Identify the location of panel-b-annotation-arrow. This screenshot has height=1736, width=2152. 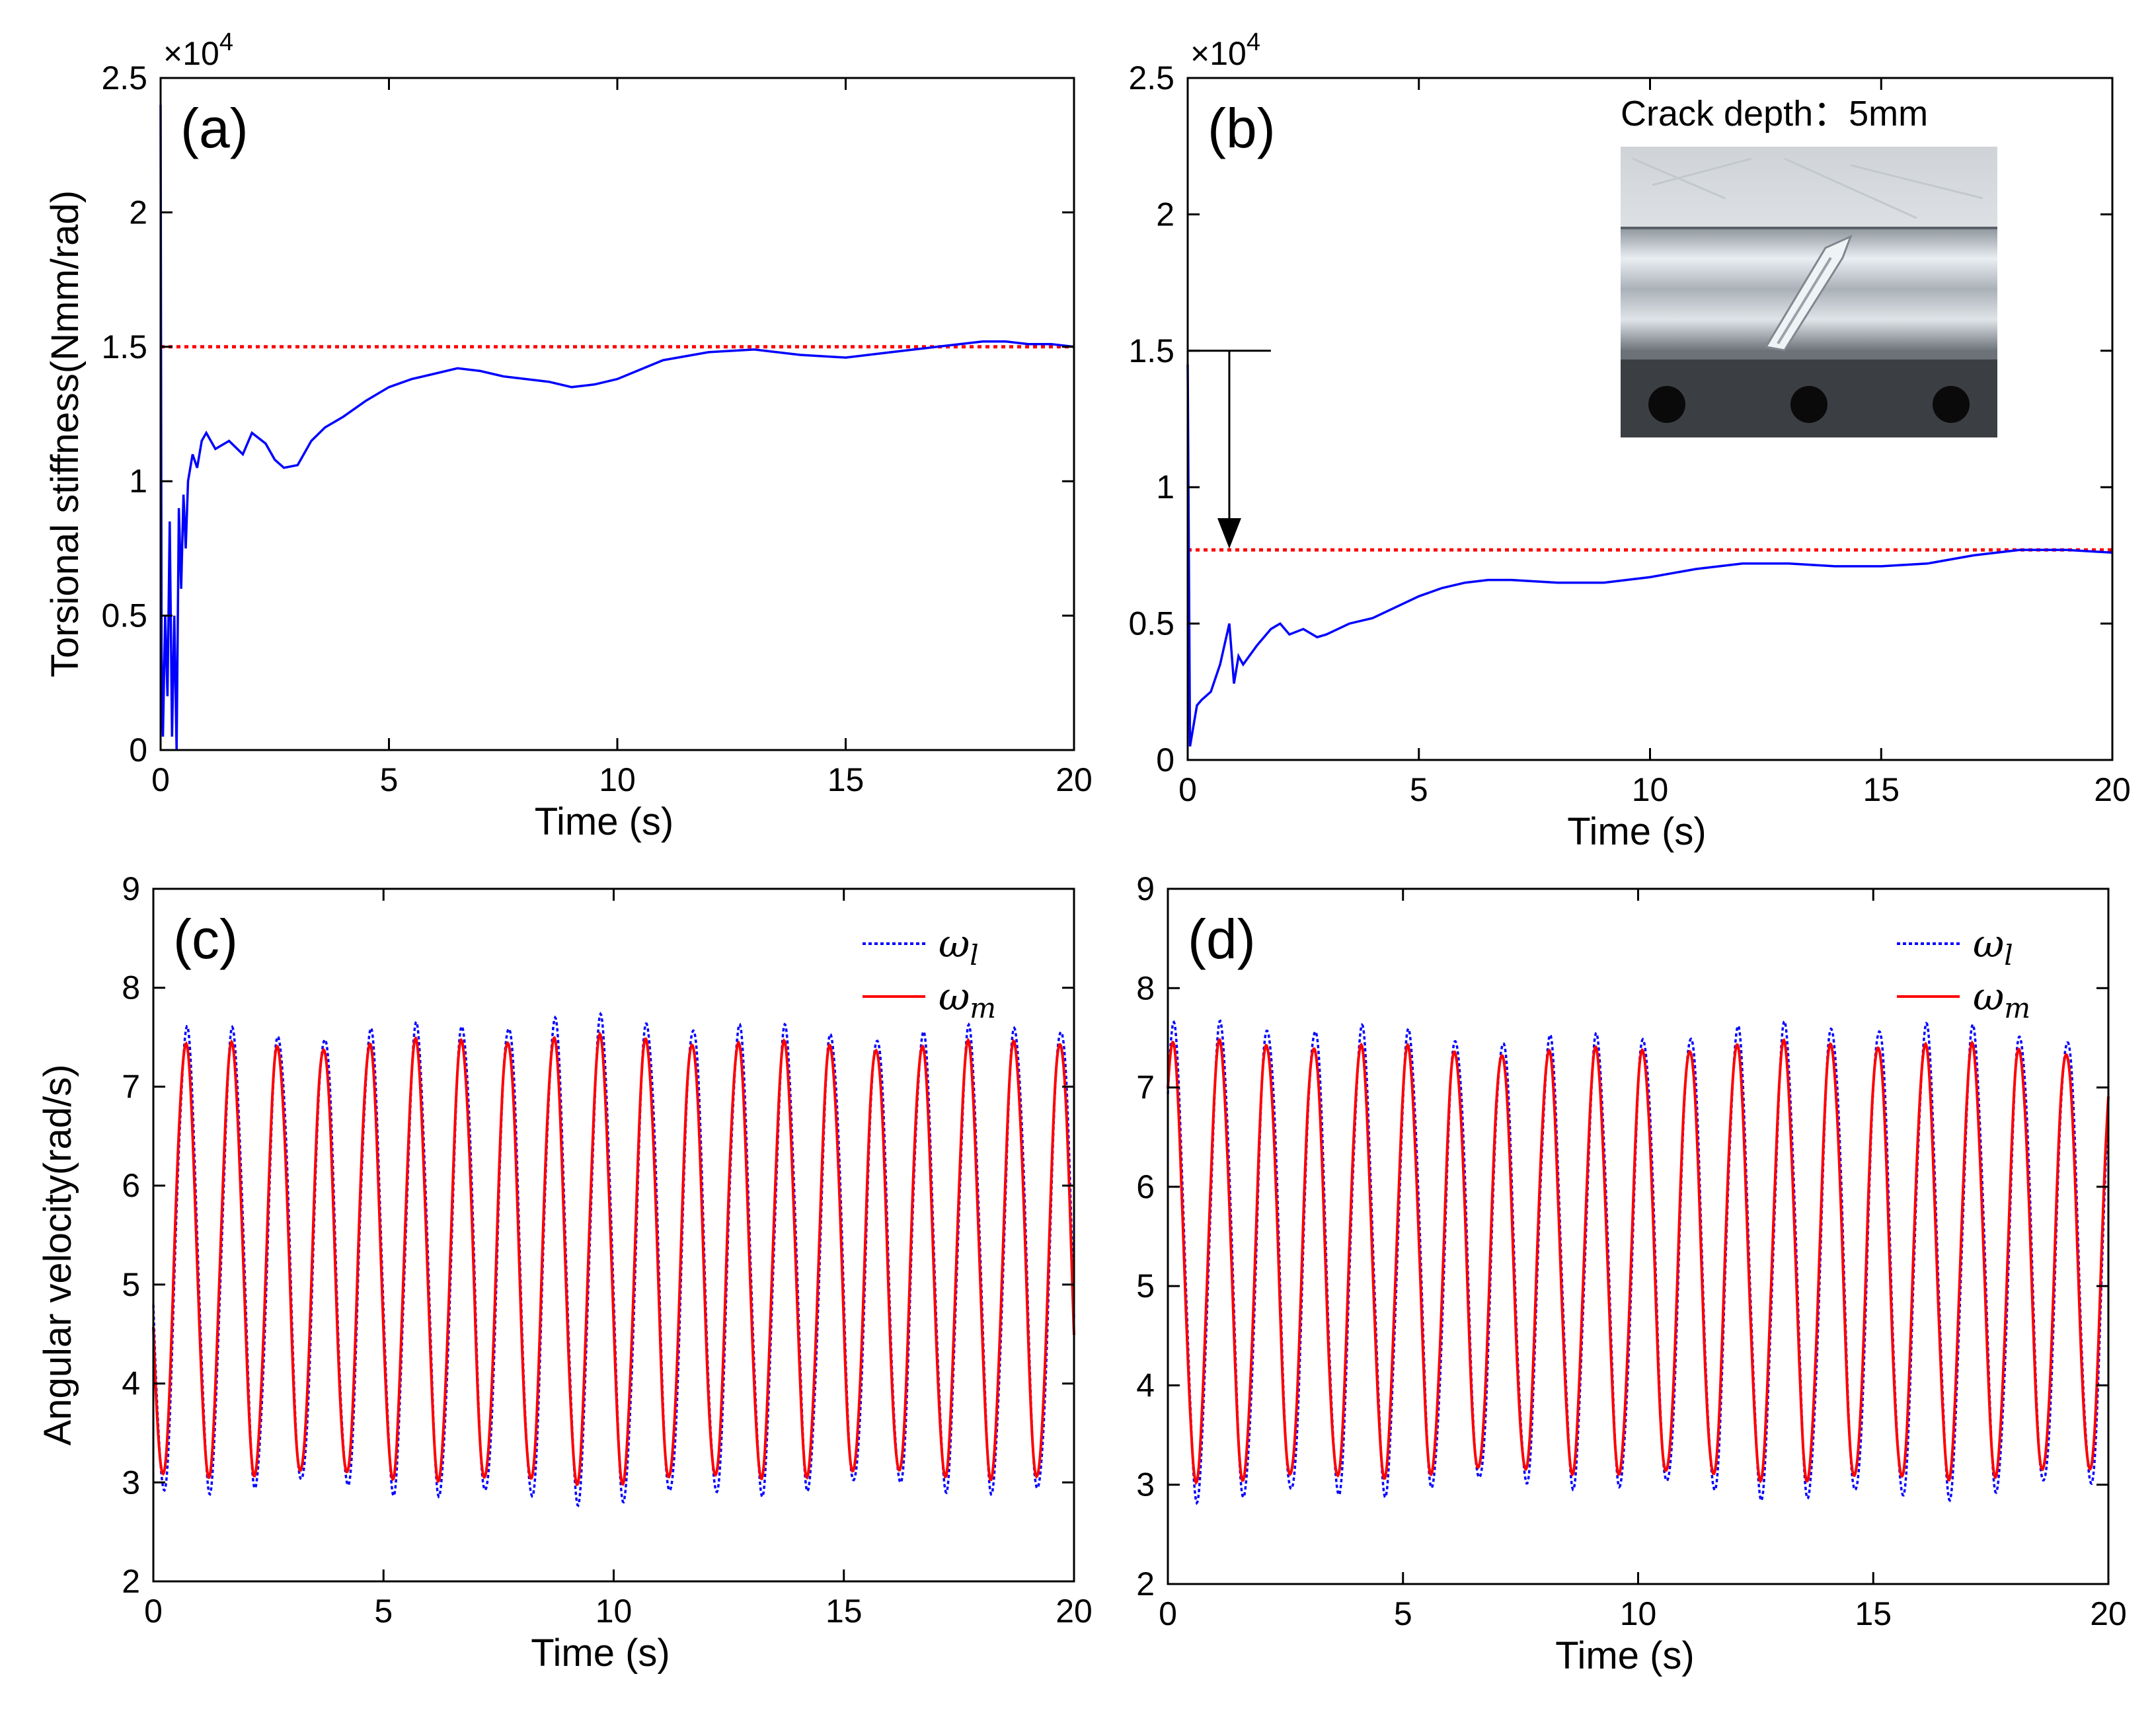
(1229, 450).